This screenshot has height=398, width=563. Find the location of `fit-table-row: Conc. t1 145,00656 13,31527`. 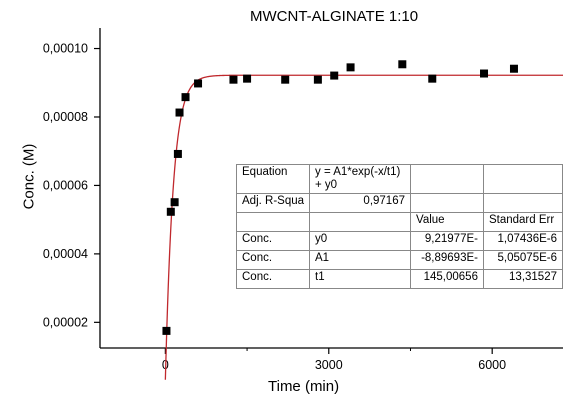

fit-table-row: Conc. t1 145,00656 13,31527 is located at coordinates (399, 279).